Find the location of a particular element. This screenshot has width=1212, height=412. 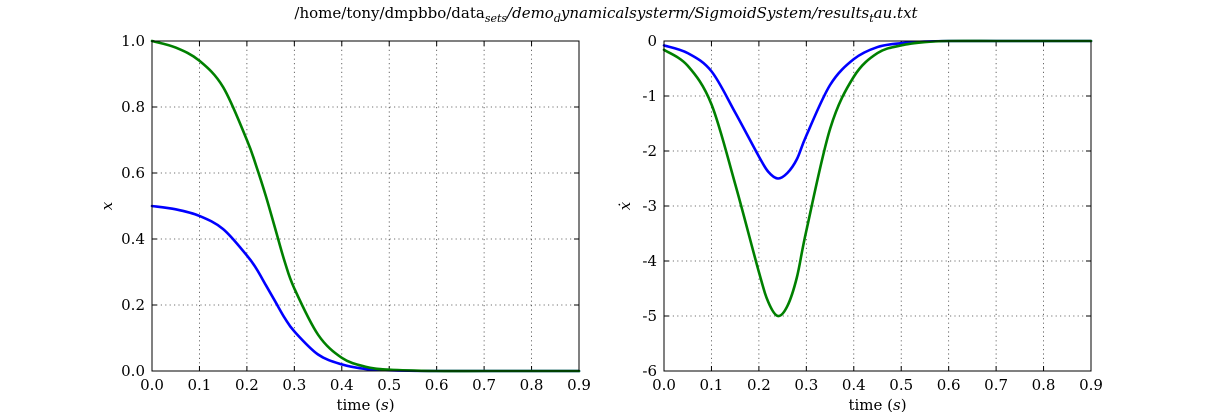

velocity-xaxis-label: time (s) is located at coordinates (877, 404).